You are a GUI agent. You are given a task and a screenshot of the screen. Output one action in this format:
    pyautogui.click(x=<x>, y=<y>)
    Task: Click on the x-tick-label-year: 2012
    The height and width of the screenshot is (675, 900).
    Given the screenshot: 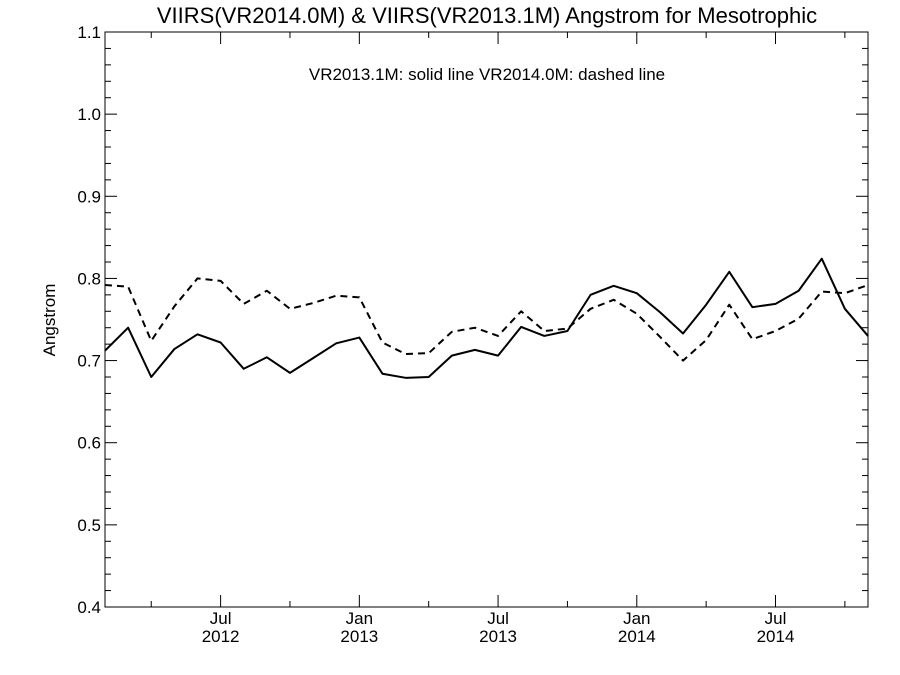 What is the action you would take?
    pyautogui.click(x=221, y=636)
    